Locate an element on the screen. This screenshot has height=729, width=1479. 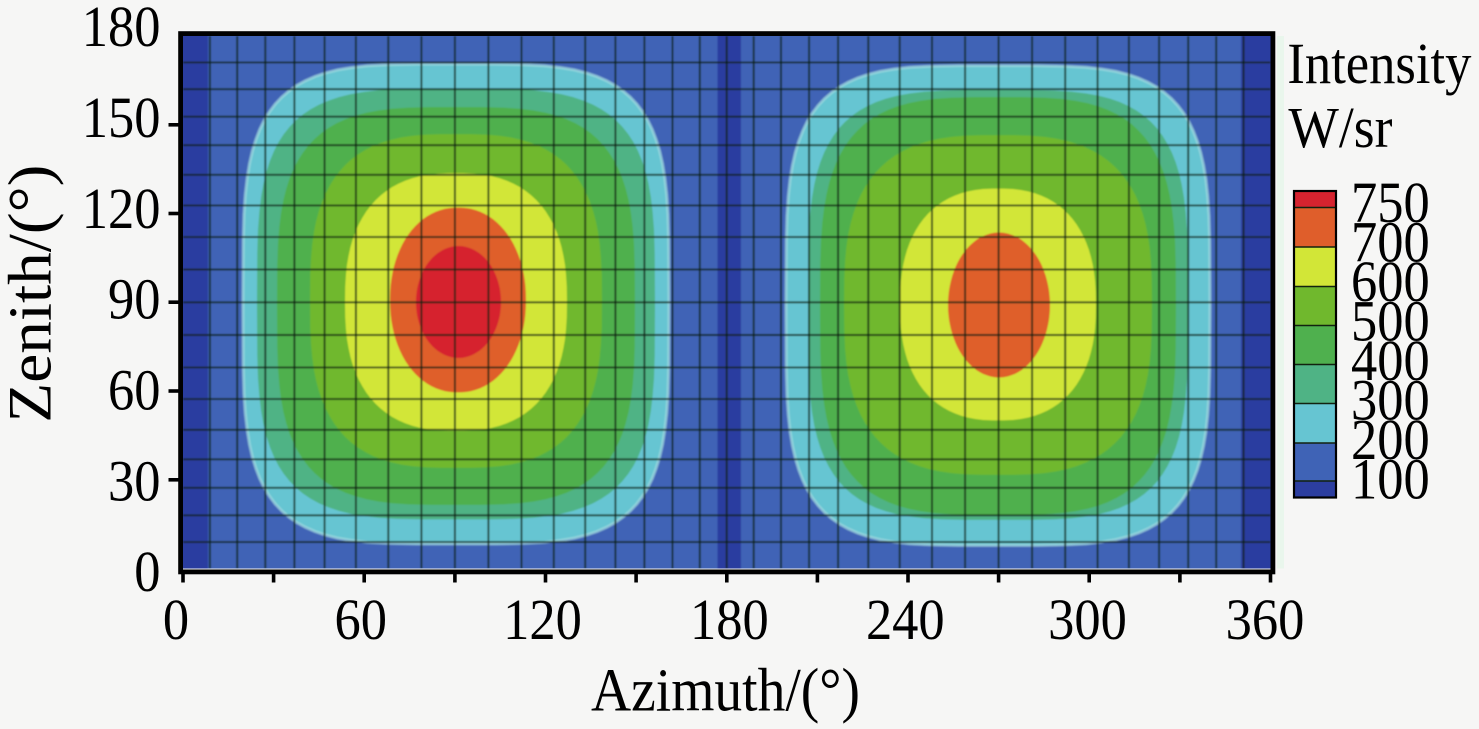
svg-text: 750 is located at coordinates (1390, 203).